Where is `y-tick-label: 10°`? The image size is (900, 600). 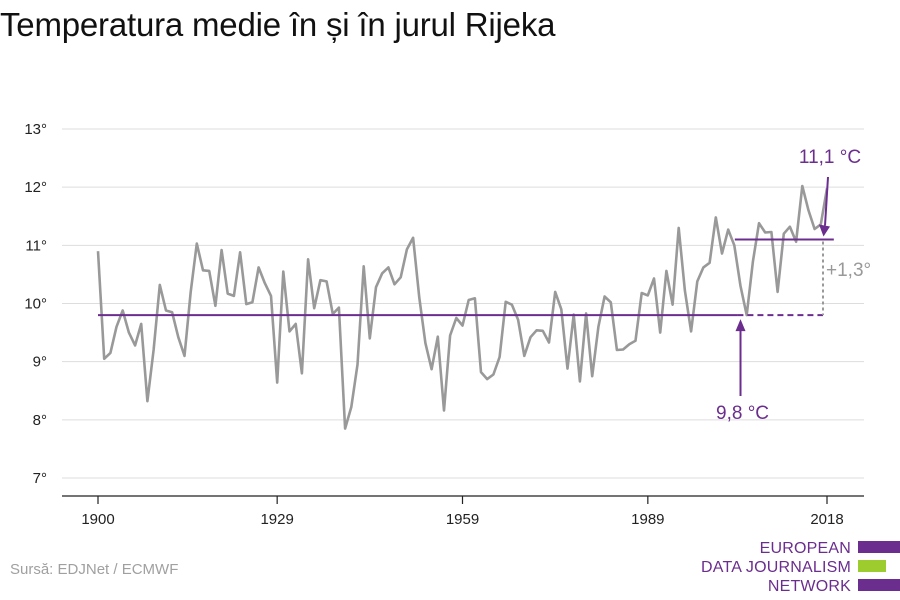 y-tick-label: 10° is located at coordinates (35, 304).